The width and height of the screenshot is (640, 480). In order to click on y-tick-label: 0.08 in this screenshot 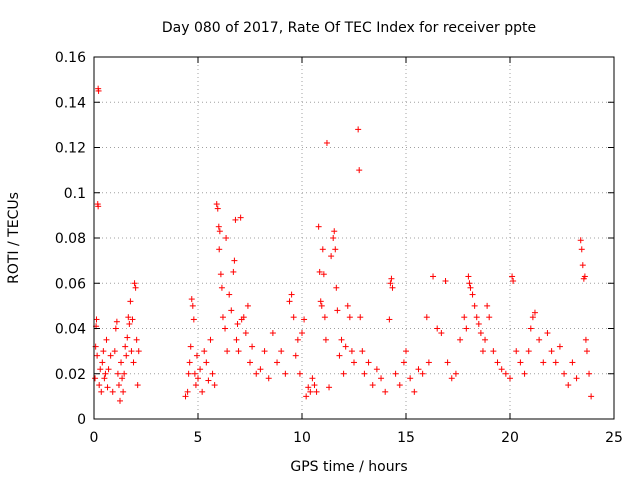, I will do `click(70, 239)`.